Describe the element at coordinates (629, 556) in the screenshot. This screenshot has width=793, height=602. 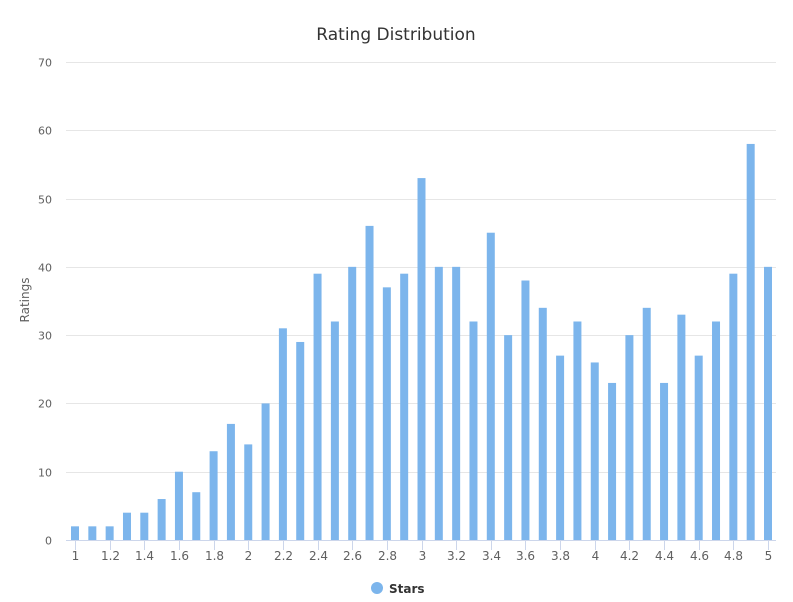
I see `x-tick-label: 4.2` at that location.